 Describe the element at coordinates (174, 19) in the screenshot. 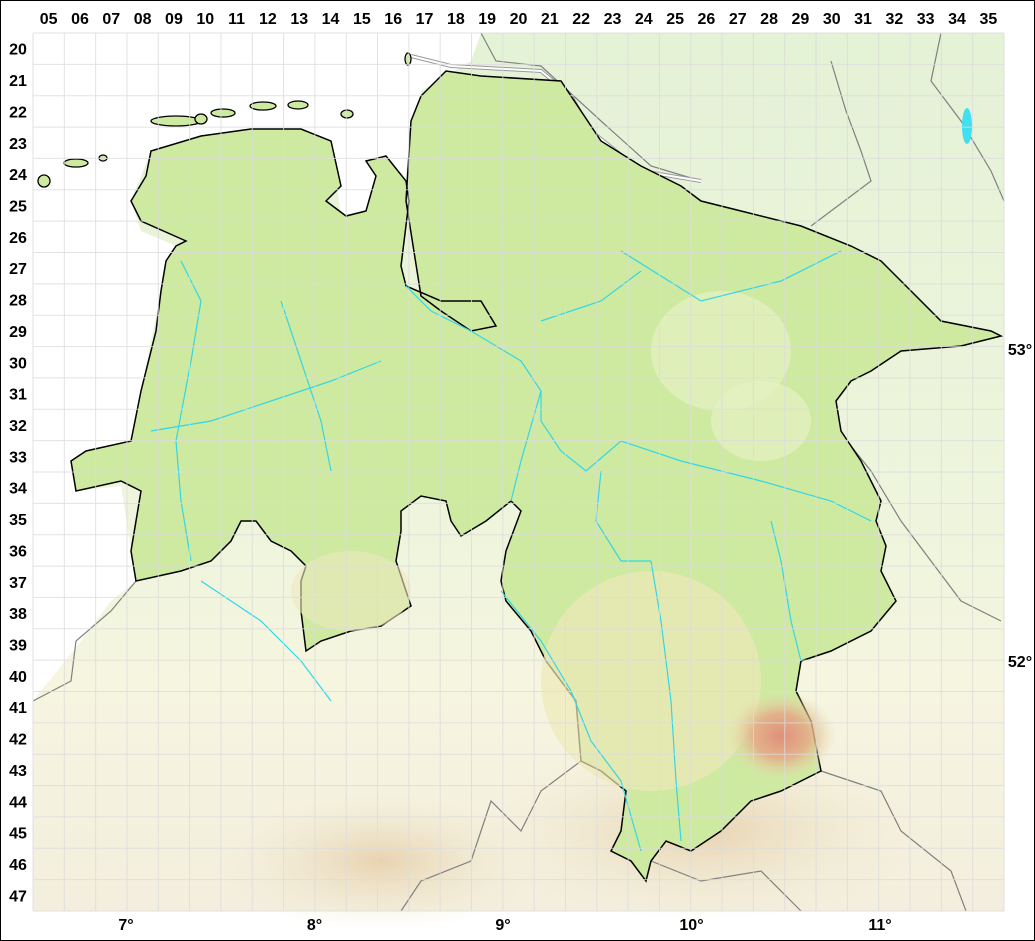

I see `grid-column-label: 09` at that location.